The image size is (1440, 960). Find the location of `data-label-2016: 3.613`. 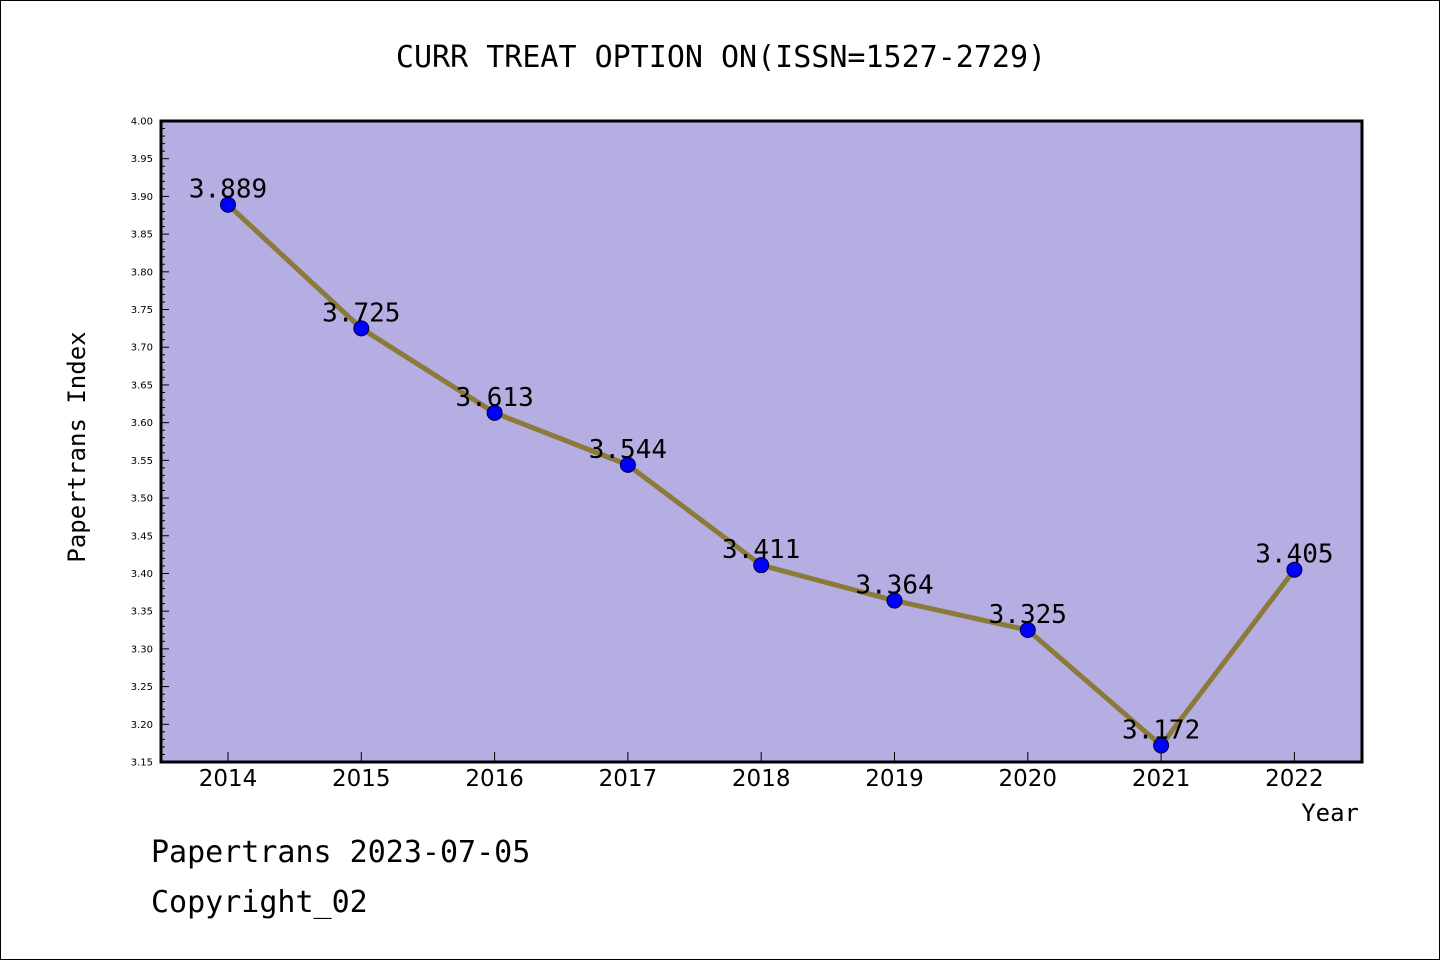

data-label-2016: 3.613 is located at coordinates (494, 398).